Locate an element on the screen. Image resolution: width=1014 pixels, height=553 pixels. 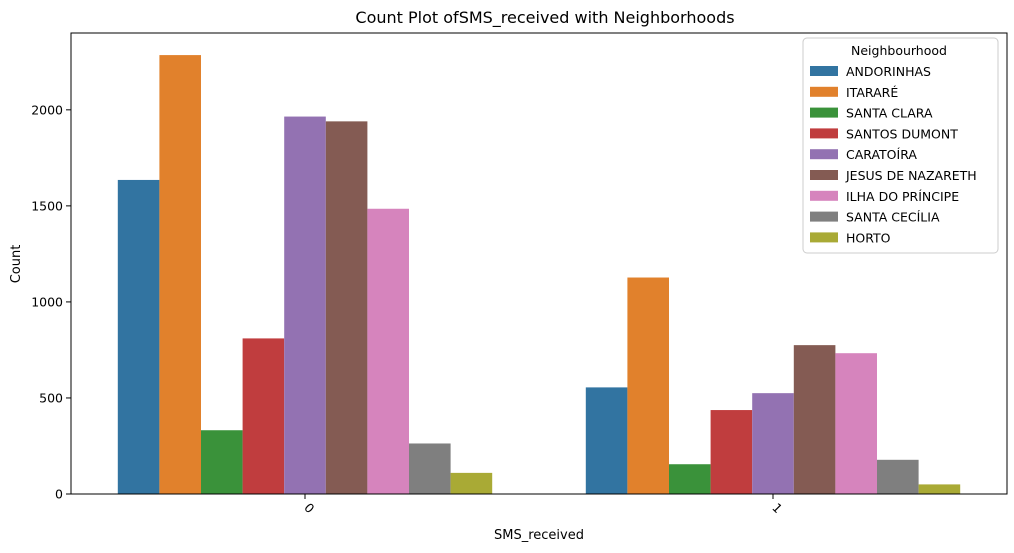
y-axis-label: Count is located at coordinates (16, 264).